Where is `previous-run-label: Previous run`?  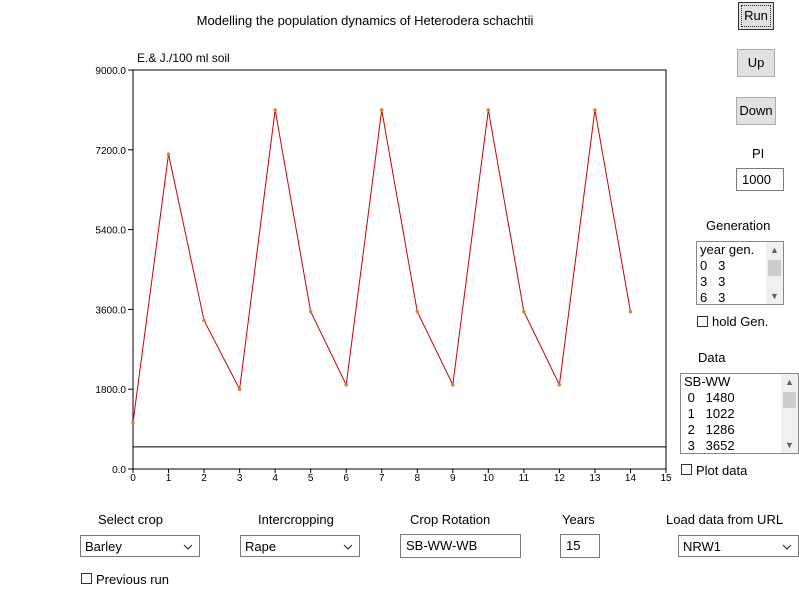
previous-run-label: Previous run is located at coordinates (132, 579).